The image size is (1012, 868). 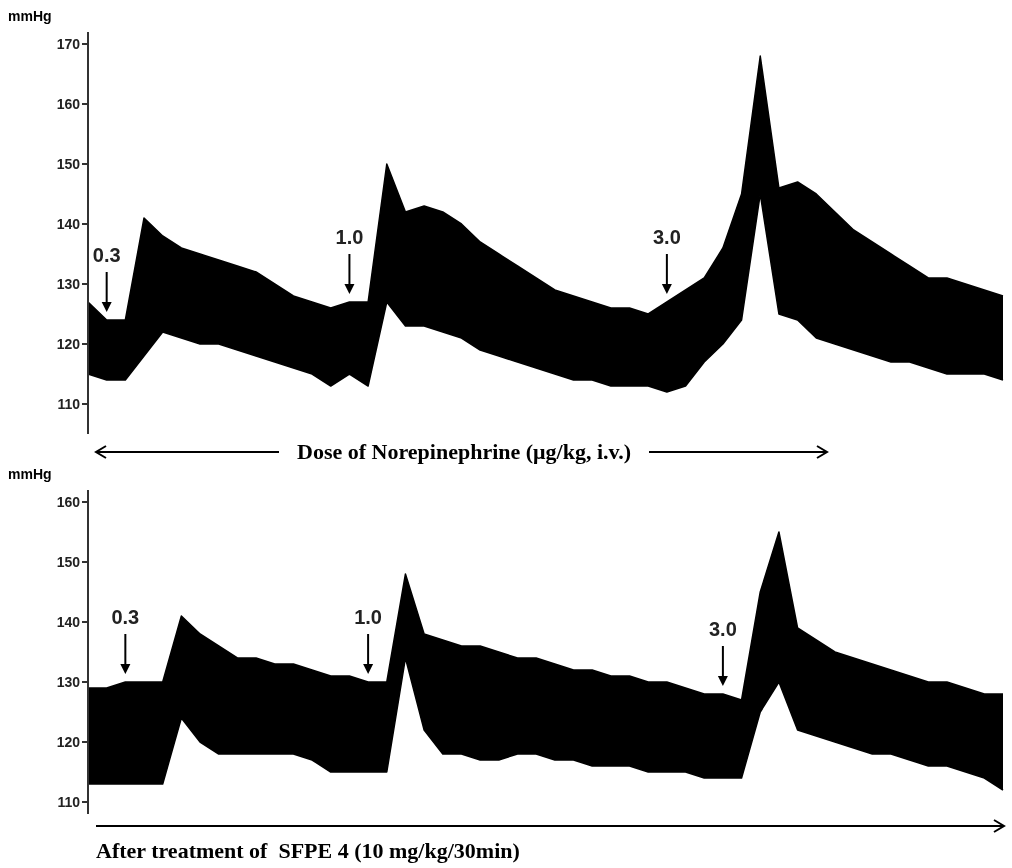 What do you see at coordinates (308, 851) in the screenshot?
I see `x-axis-title: After treatment of SFPE 4 (10 mg/kg/30min)` at bounding box center [308, 851].